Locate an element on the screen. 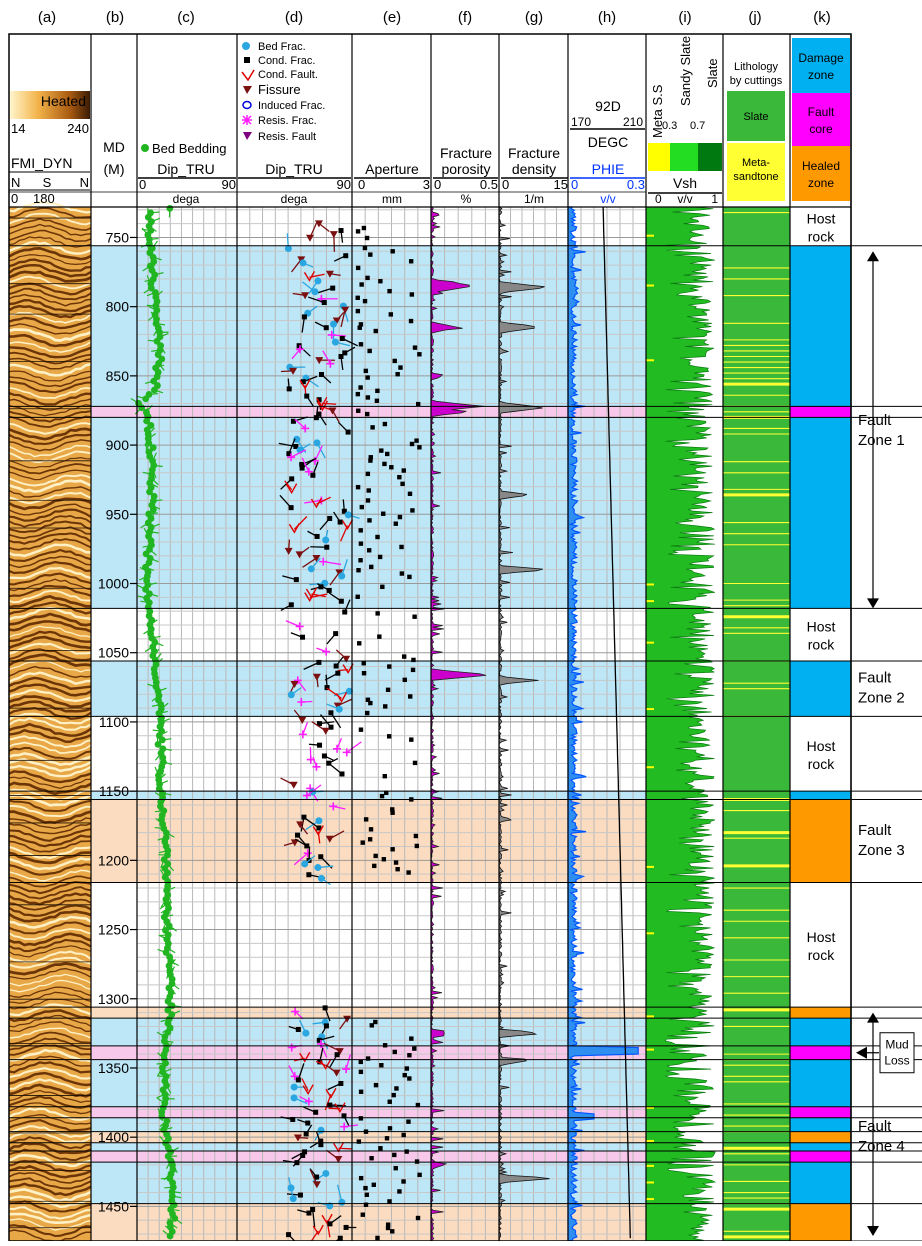  cutoff-03: 0.3 is located at coordinates (669, 126).